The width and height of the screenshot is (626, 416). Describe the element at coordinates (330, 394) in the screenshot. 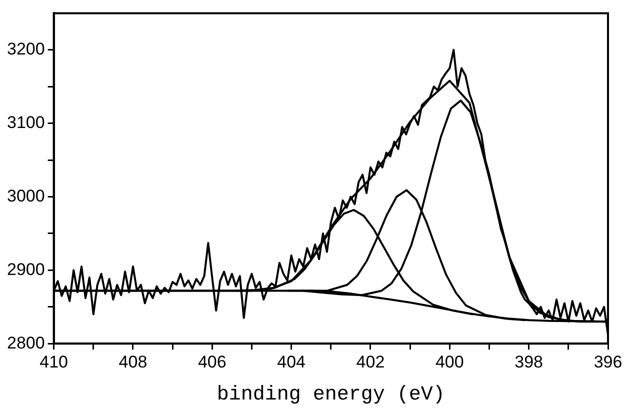

I see `x-axis-title: binding energy (eV)` at that location.